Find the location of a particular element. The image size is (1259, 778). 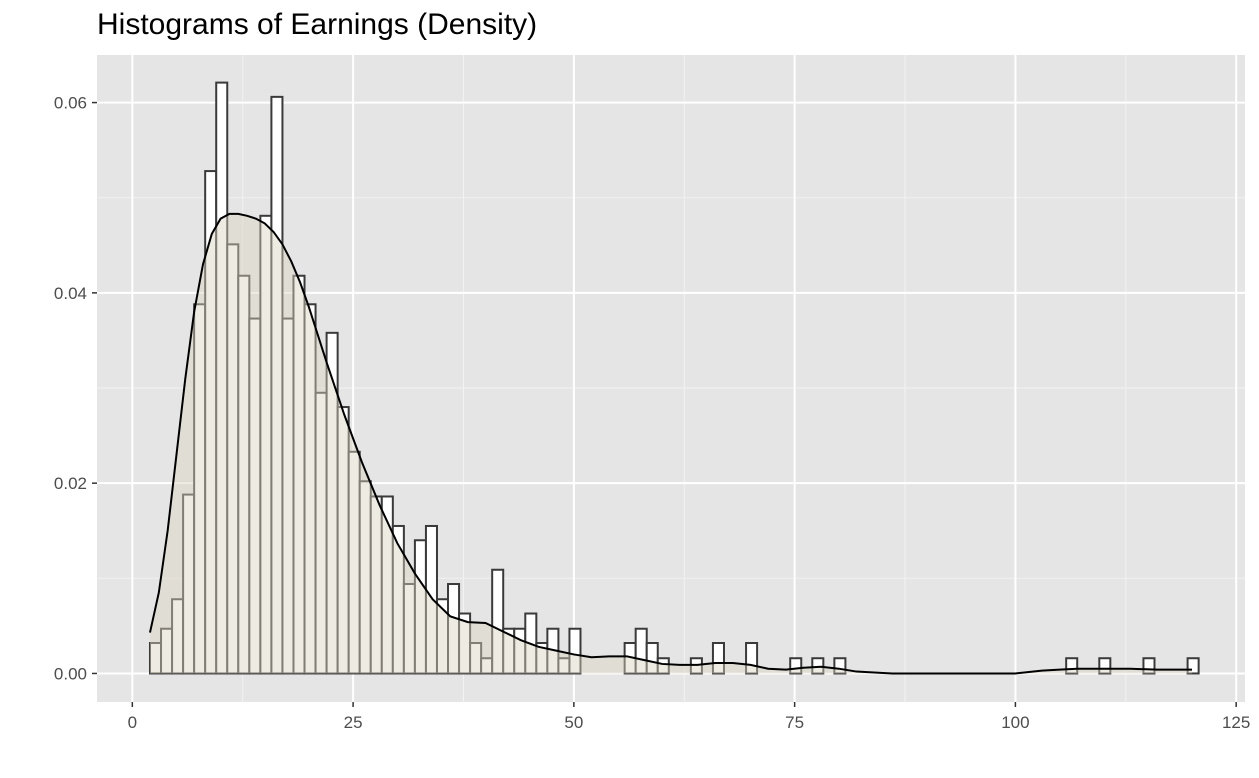

x-tick-label: 125 is located at coordinates (1236, 722).